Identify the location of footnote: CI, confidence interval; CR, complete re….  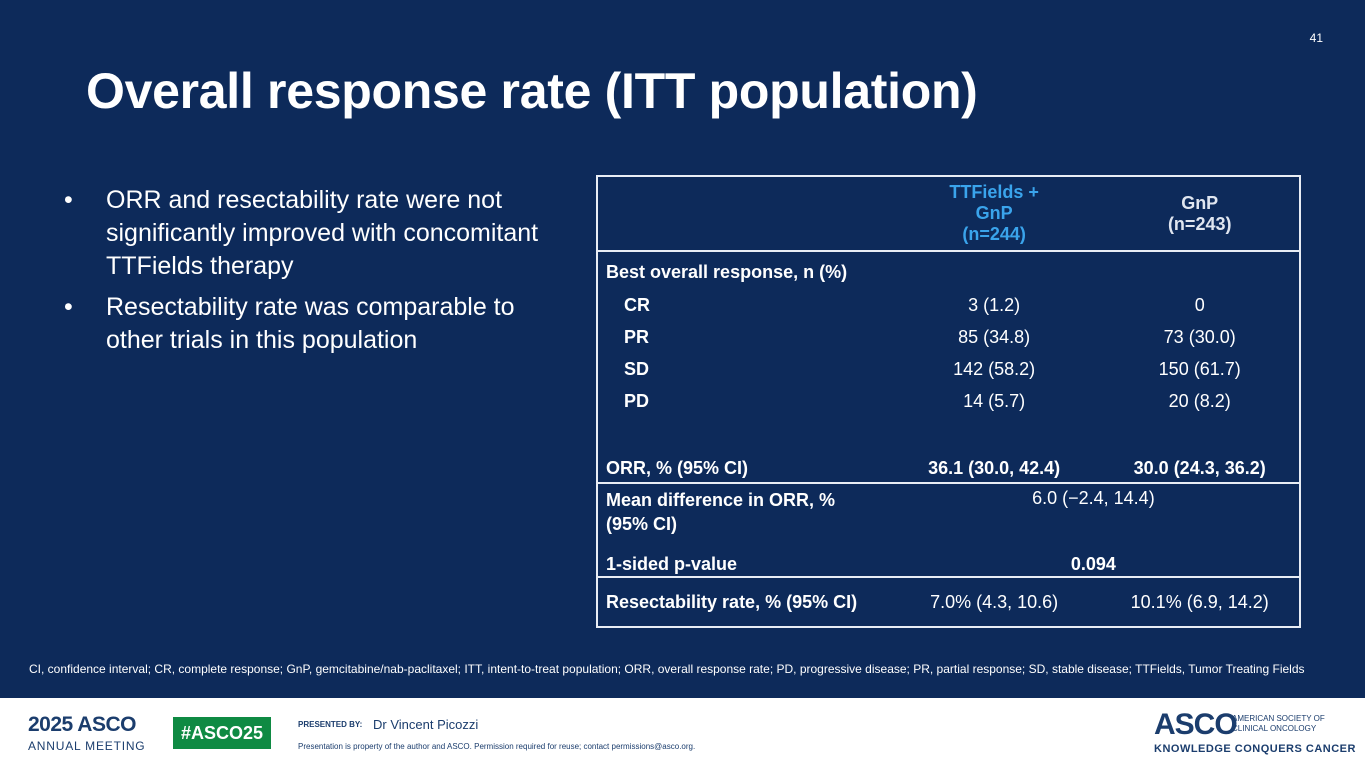
(667, 669).